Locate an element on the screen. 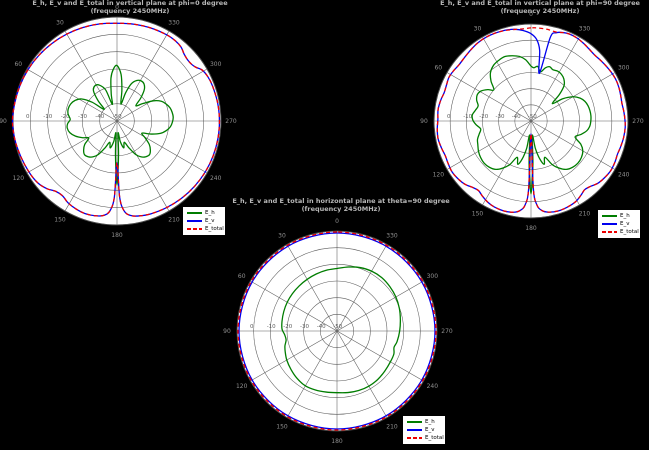  legend-phi90: E_h E_v E_total is located at coordinates (619, 224).